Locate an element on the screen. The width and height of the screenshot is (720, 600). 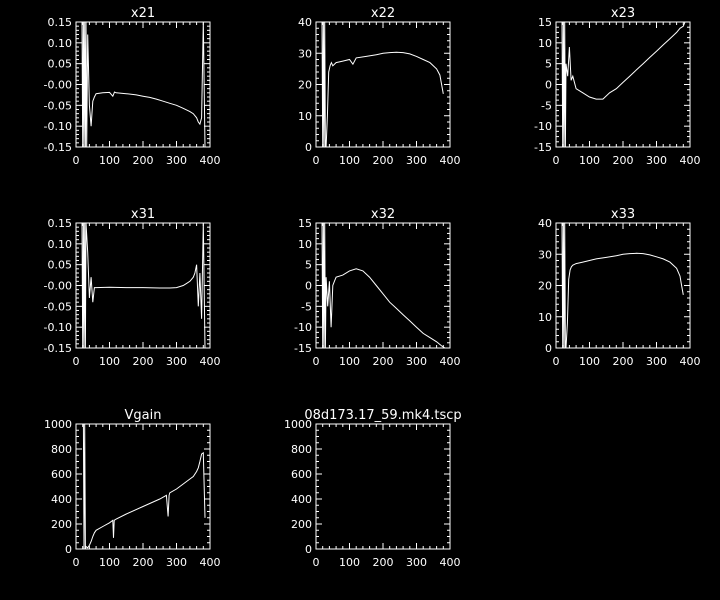
chart-title: x31 is located at coordinates (143, 214).